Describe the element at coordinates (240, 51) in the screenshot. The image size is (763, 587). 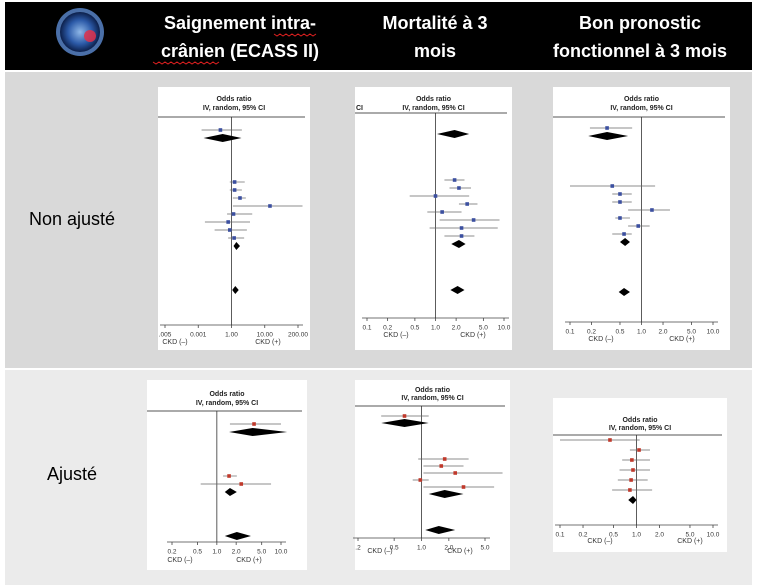
I see `column-header: crânien (ECASS II)` at that location.